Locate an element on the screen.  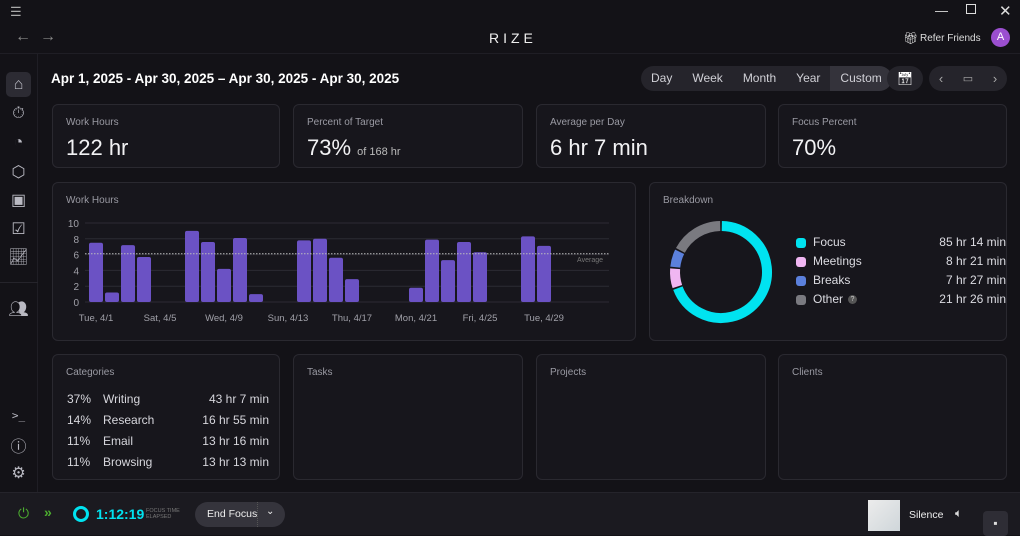
bar-4/23 is located at coordinates (448, 281).